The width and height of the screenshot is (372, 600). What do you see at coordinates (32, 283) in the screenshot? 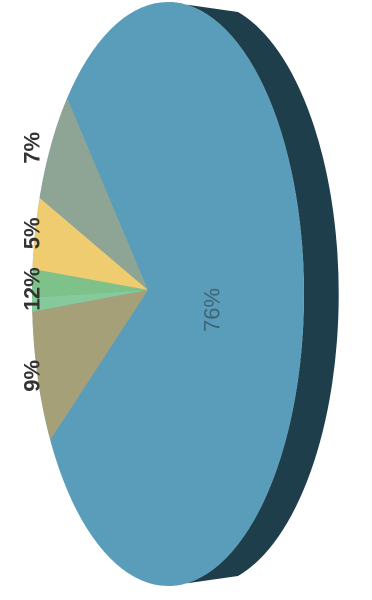
I see `slice-label-2: 2%` at bounding box center [32, 283].